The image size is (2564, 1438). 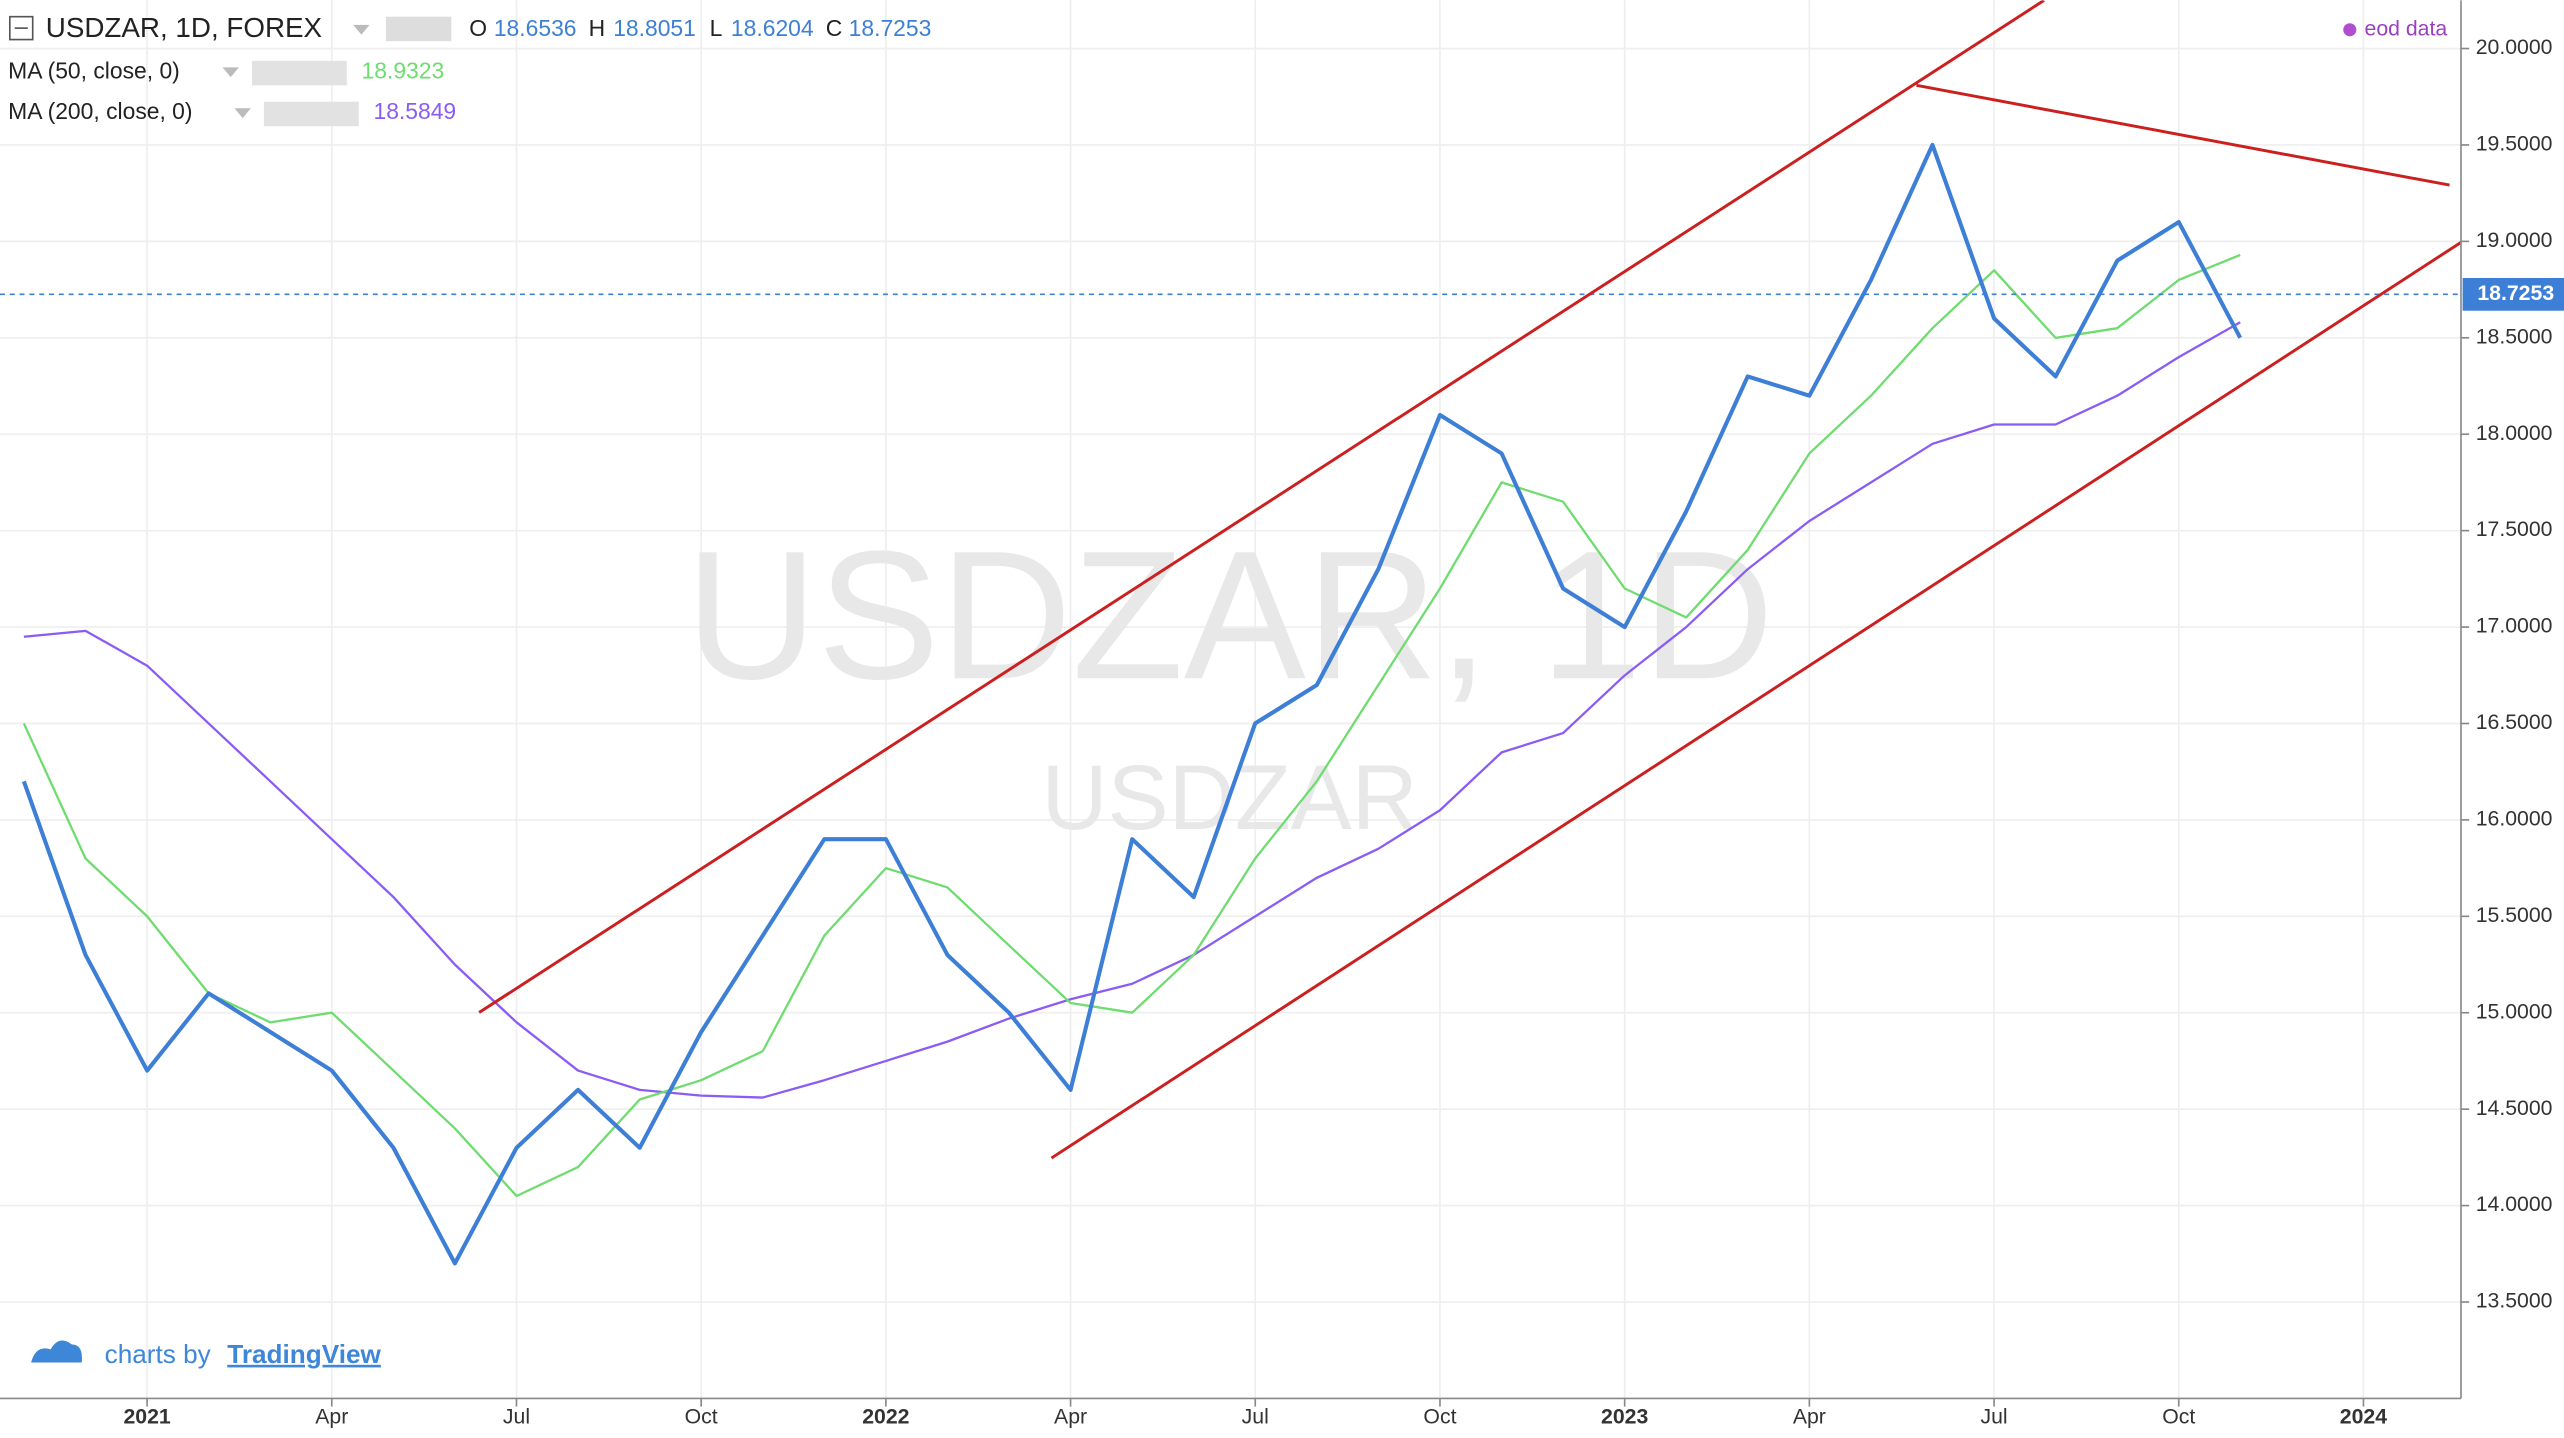 What do you see at coordinates (2514, 1108) in the screenshot?
I see `y-tick-label: 14.5000` at bounding box center [2514, 1108].